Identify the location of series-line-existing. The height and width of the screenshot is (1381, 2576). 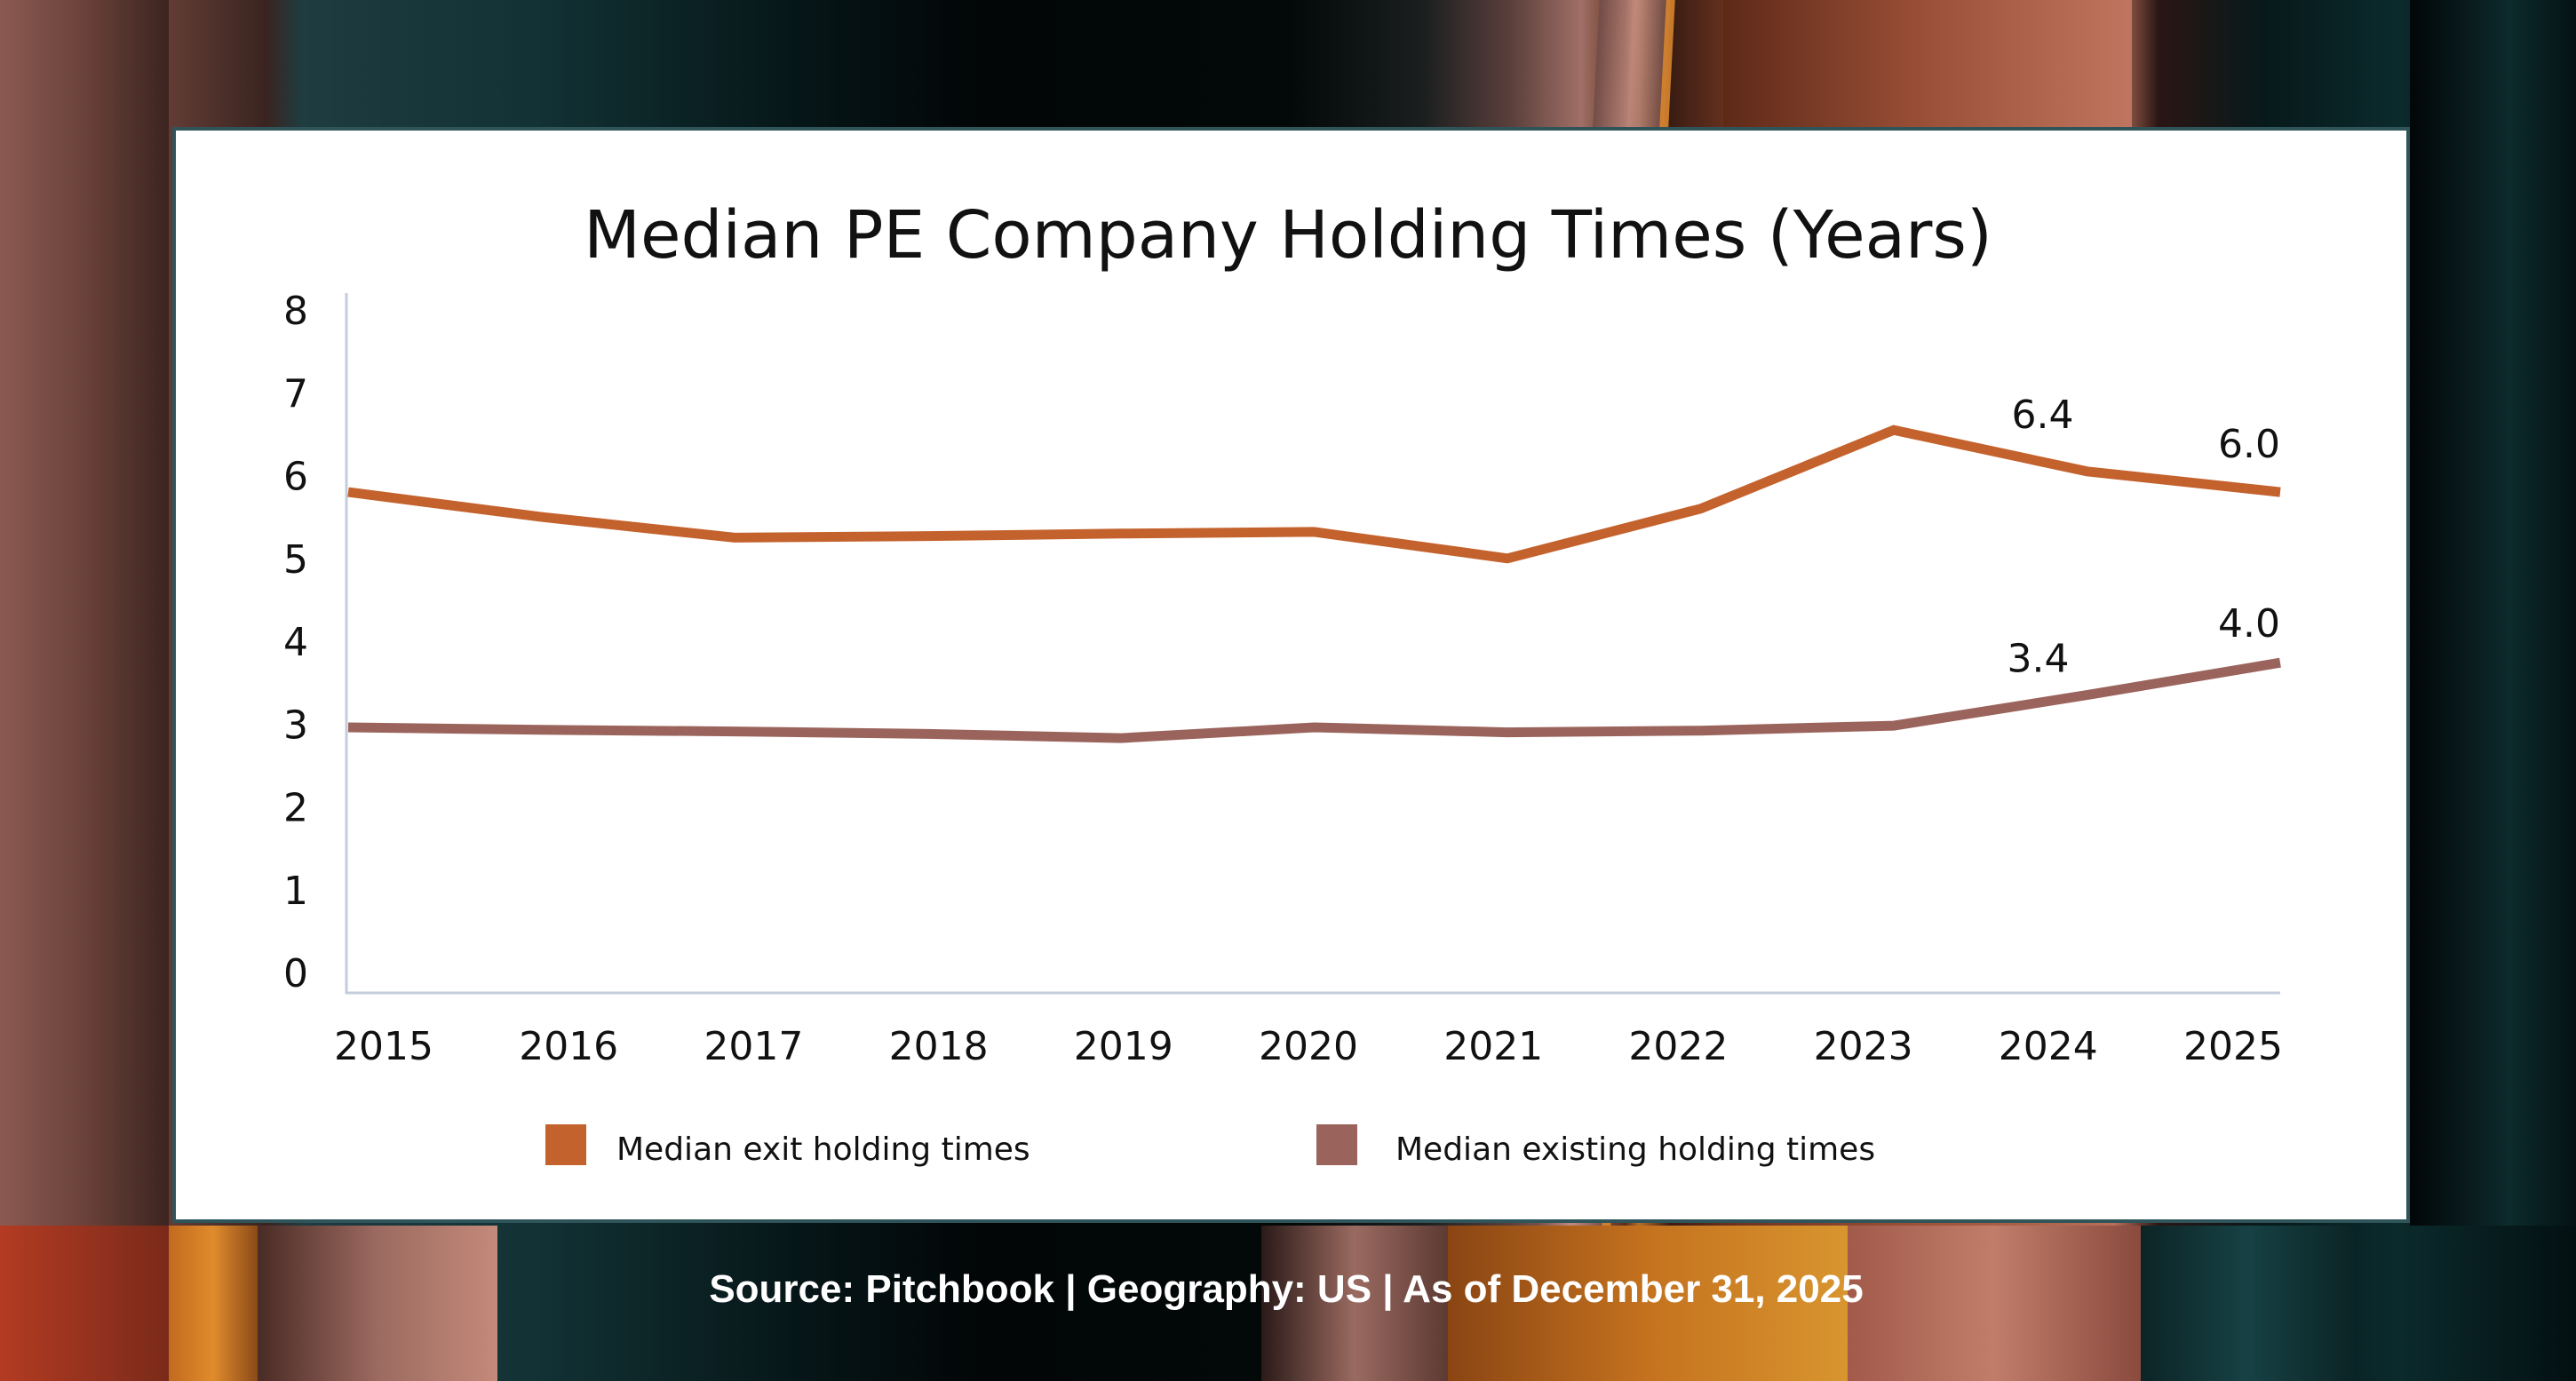
(1314, 700).